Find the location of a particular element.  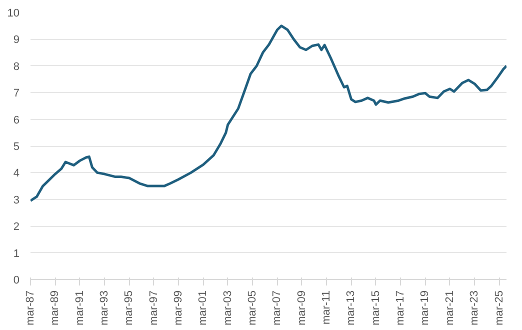

y-tick-label: 8 is located at coordinates (16, 66).